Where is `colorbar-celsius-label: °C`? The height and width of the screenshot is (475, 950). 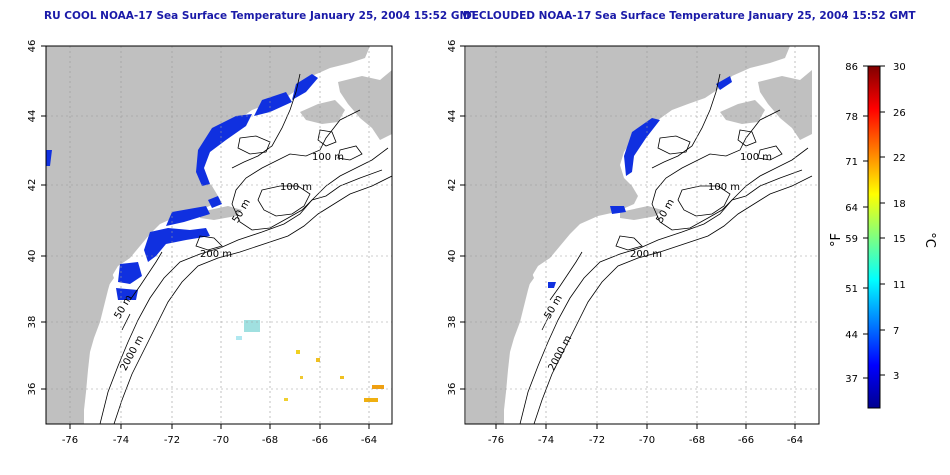 colorbar-celsius-label: °C is located at coordinates (929, 240).